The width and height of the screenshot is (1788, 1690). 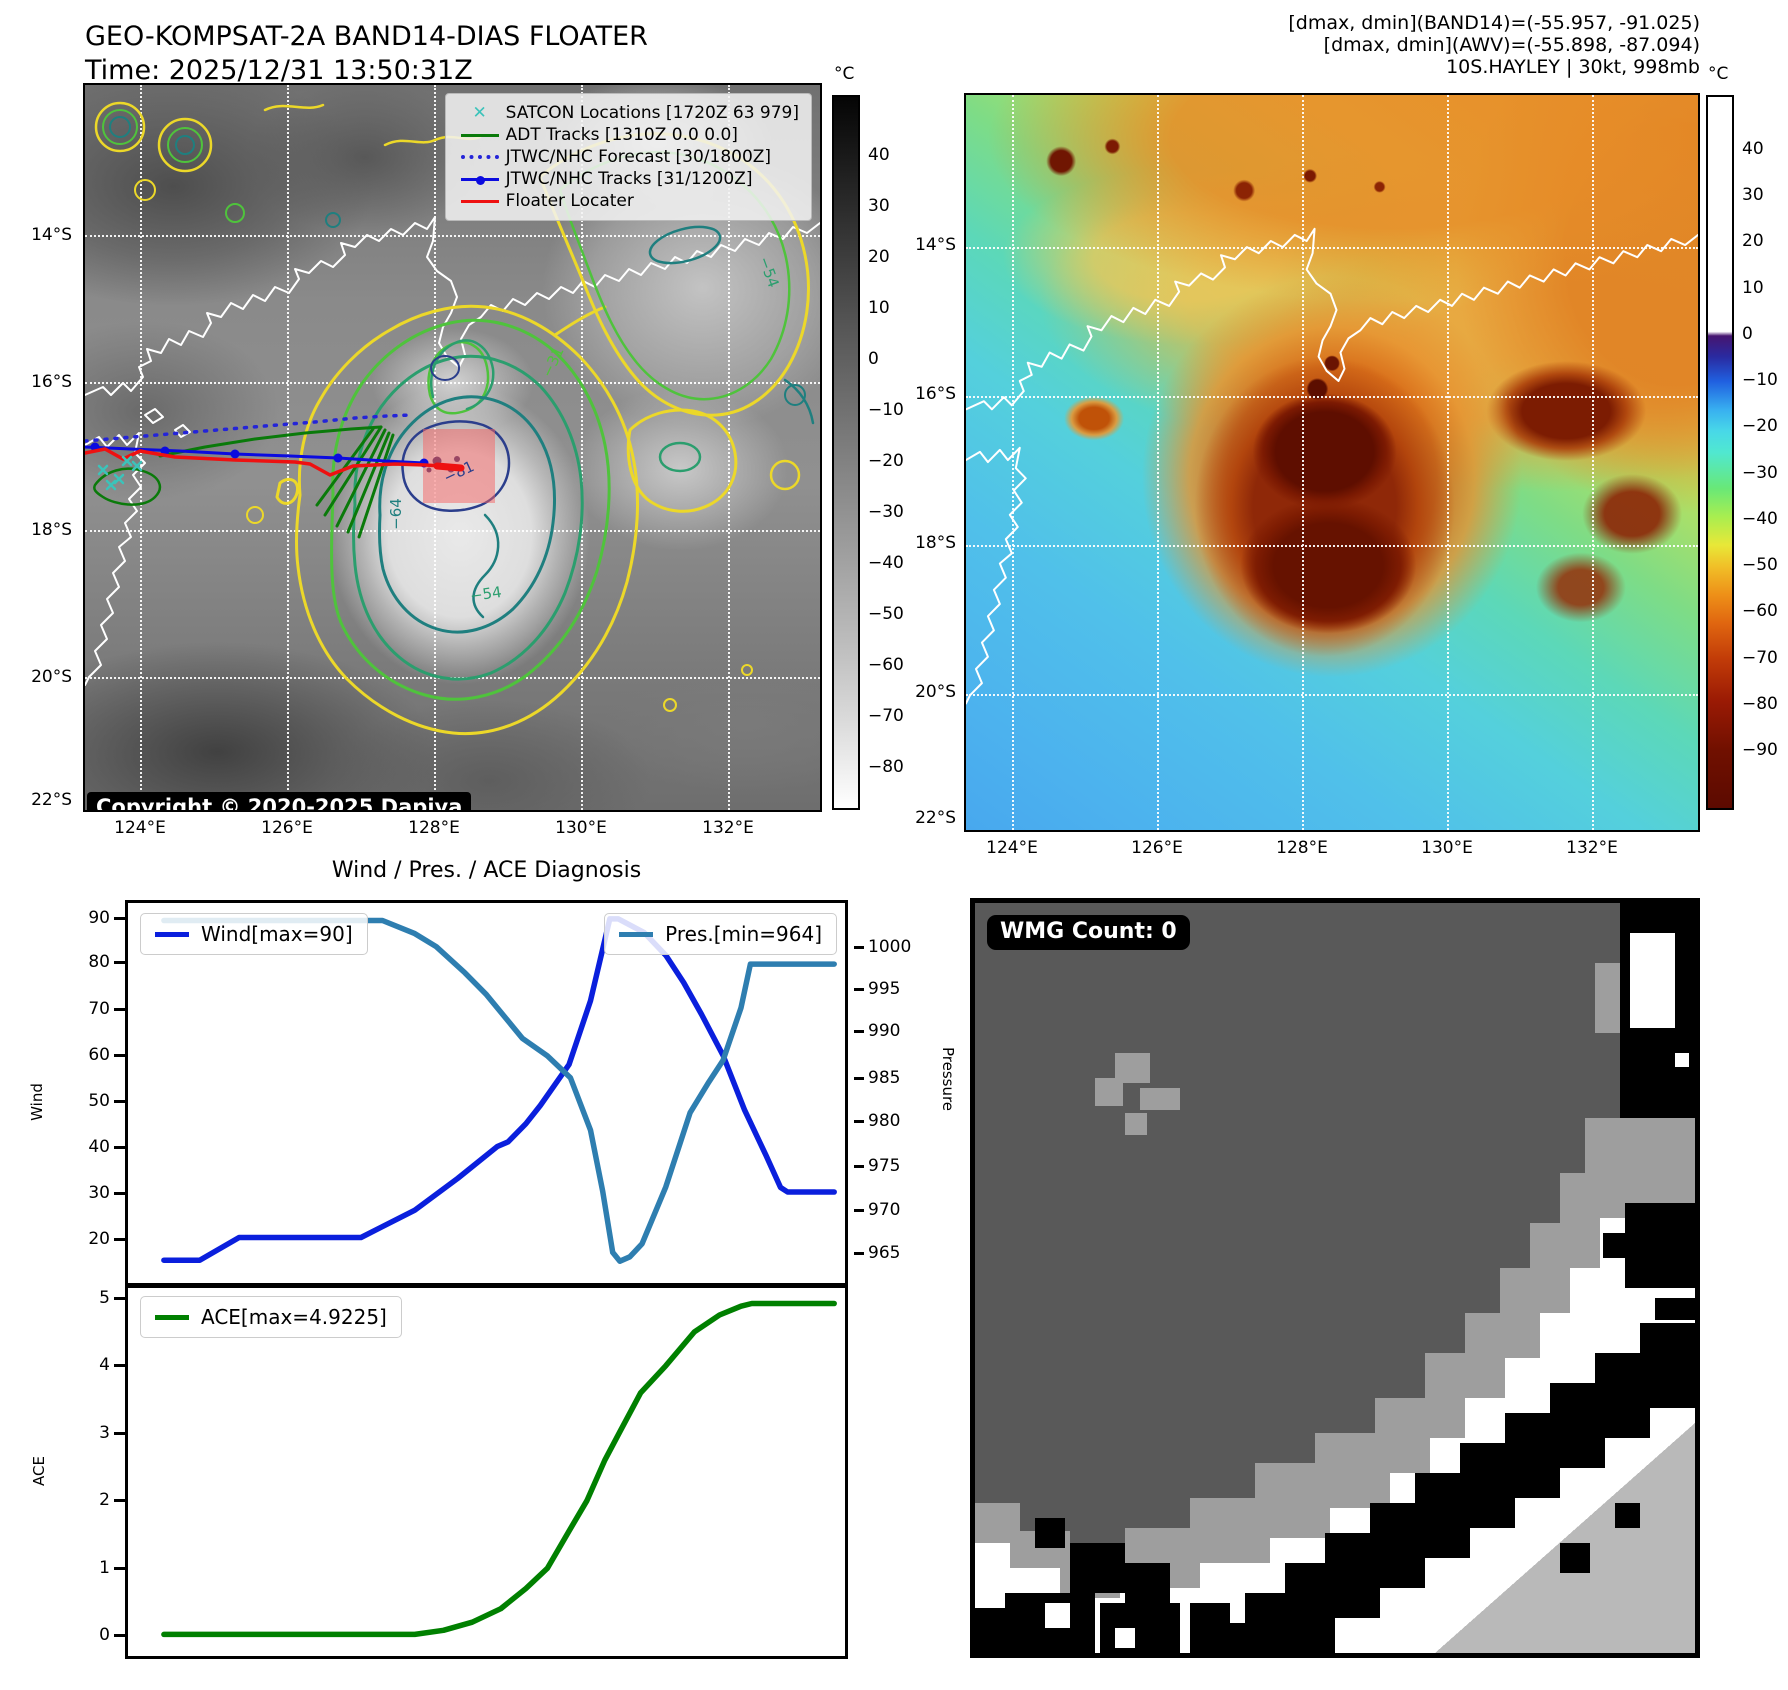 What do you see at coordinates (107, 918) in the screenshot?
I see `tick-label: 90` at bounding box center [107, 918].